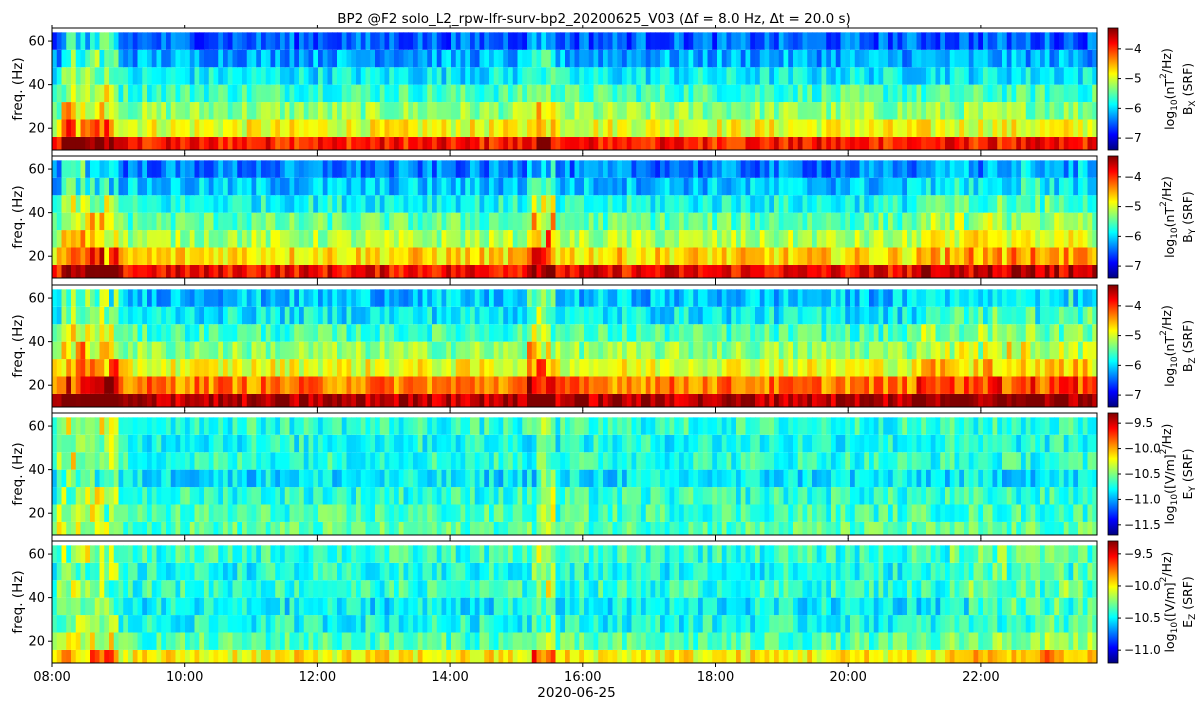  Describe the element at coordinates (1169, 248) in the screenshot. I see `colorbar-label-part: log` at that location.